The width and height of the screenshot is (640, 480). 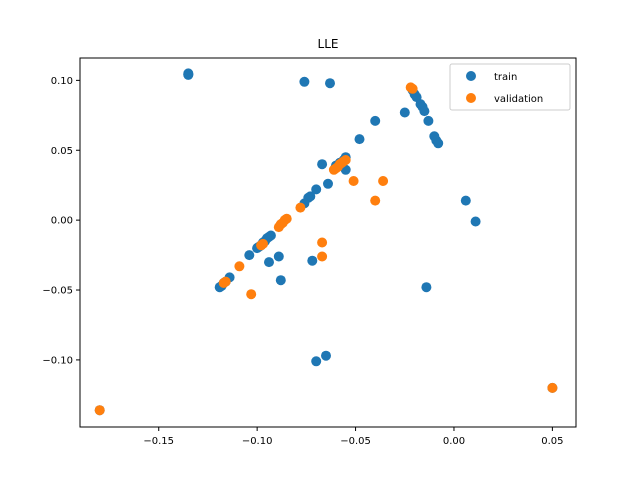 I want to click on y-tick-label: 0.00, so click(x=62, y=221).